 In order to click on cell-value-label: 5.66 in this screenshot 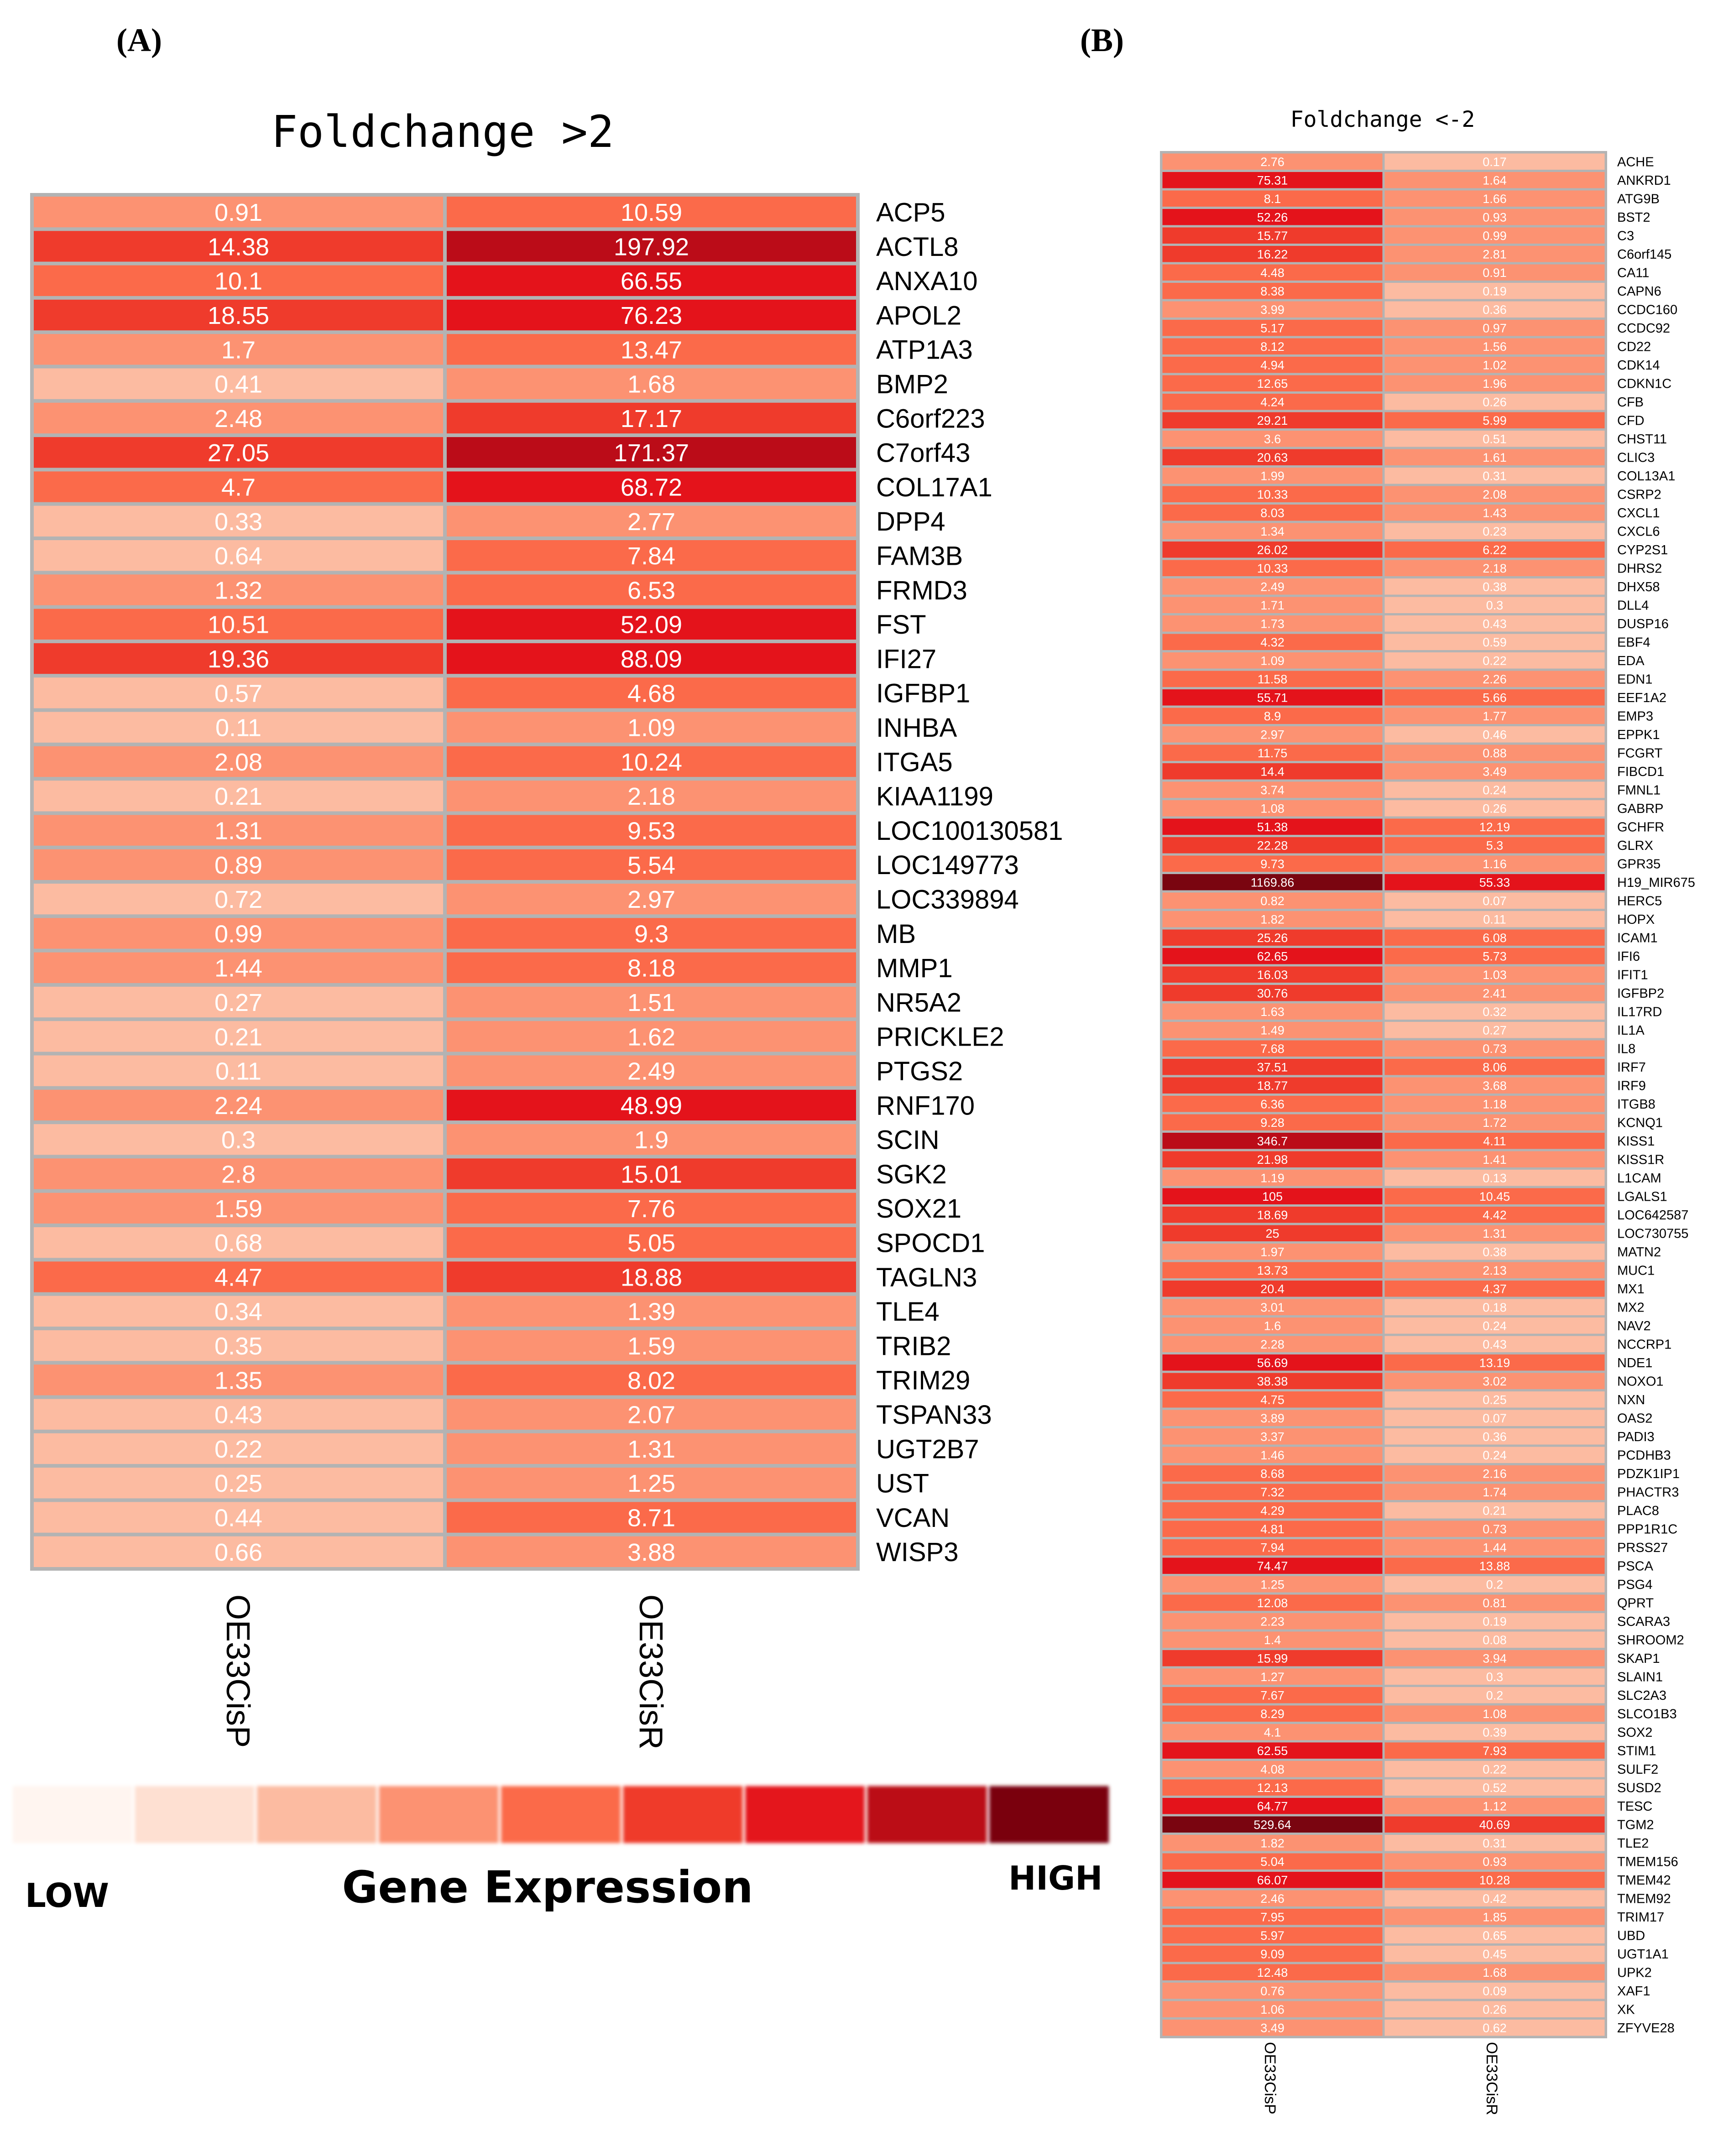, I will do `click(1495, 698)`.